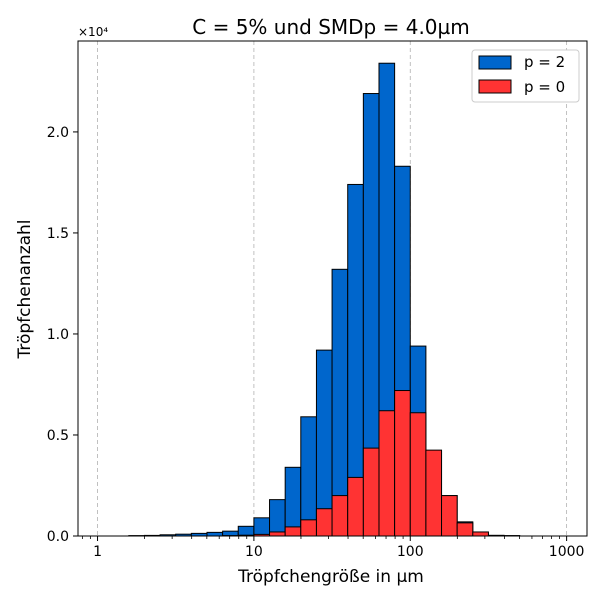 Image resolution: width=600 pixels, height=600 pixels. What do you see at coordinates (544, 62) in the screenshot?
I see `legend-label-p2: p = 2` at bounding box center [544, 62].